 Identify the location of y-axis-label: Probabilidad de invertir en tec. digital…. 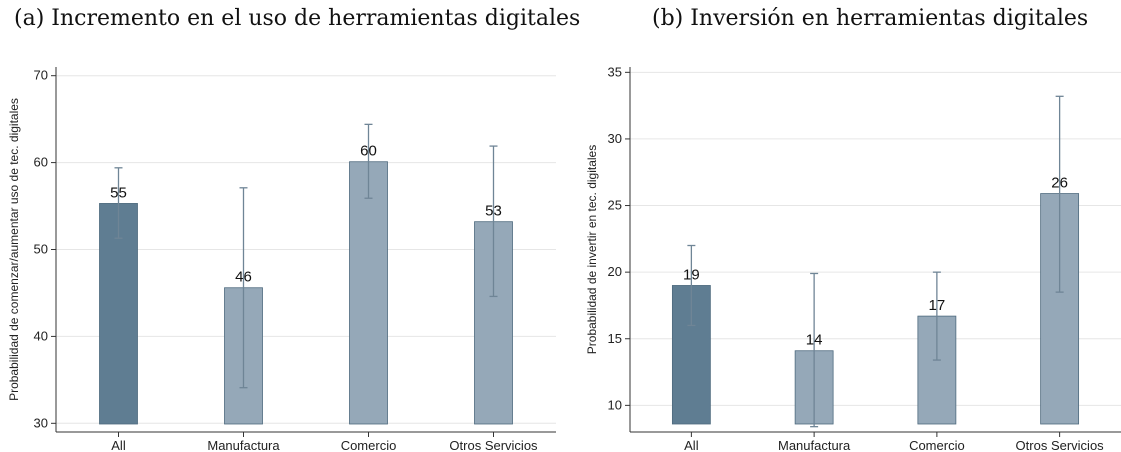
(592, 249).